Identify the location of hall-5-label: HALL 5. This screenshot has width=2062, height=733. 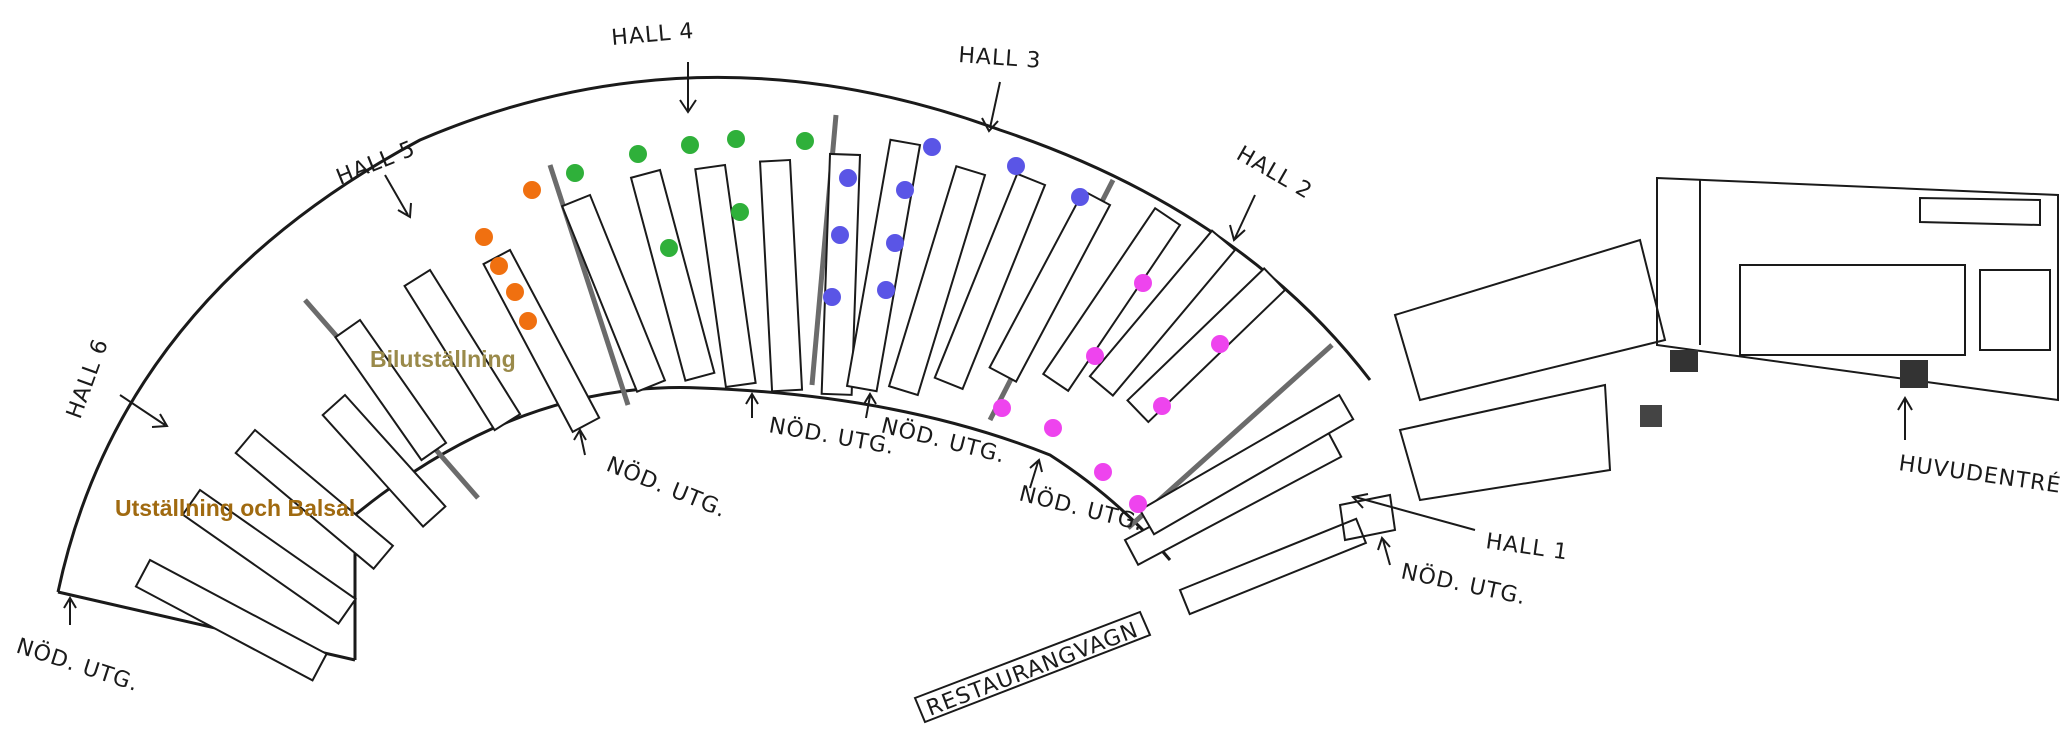
(376, 163).